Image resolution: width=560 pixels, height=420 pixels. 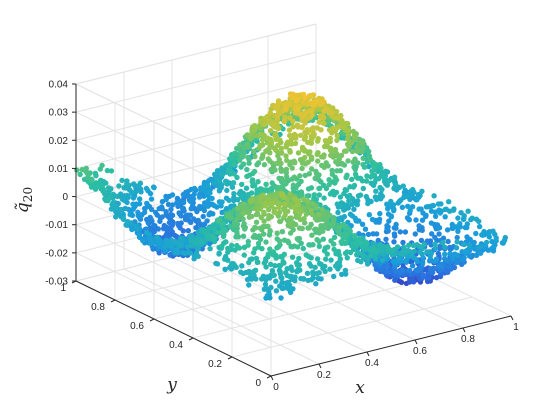 I want to click on y-tick-label: 0.2, so click(x=215, y=364).